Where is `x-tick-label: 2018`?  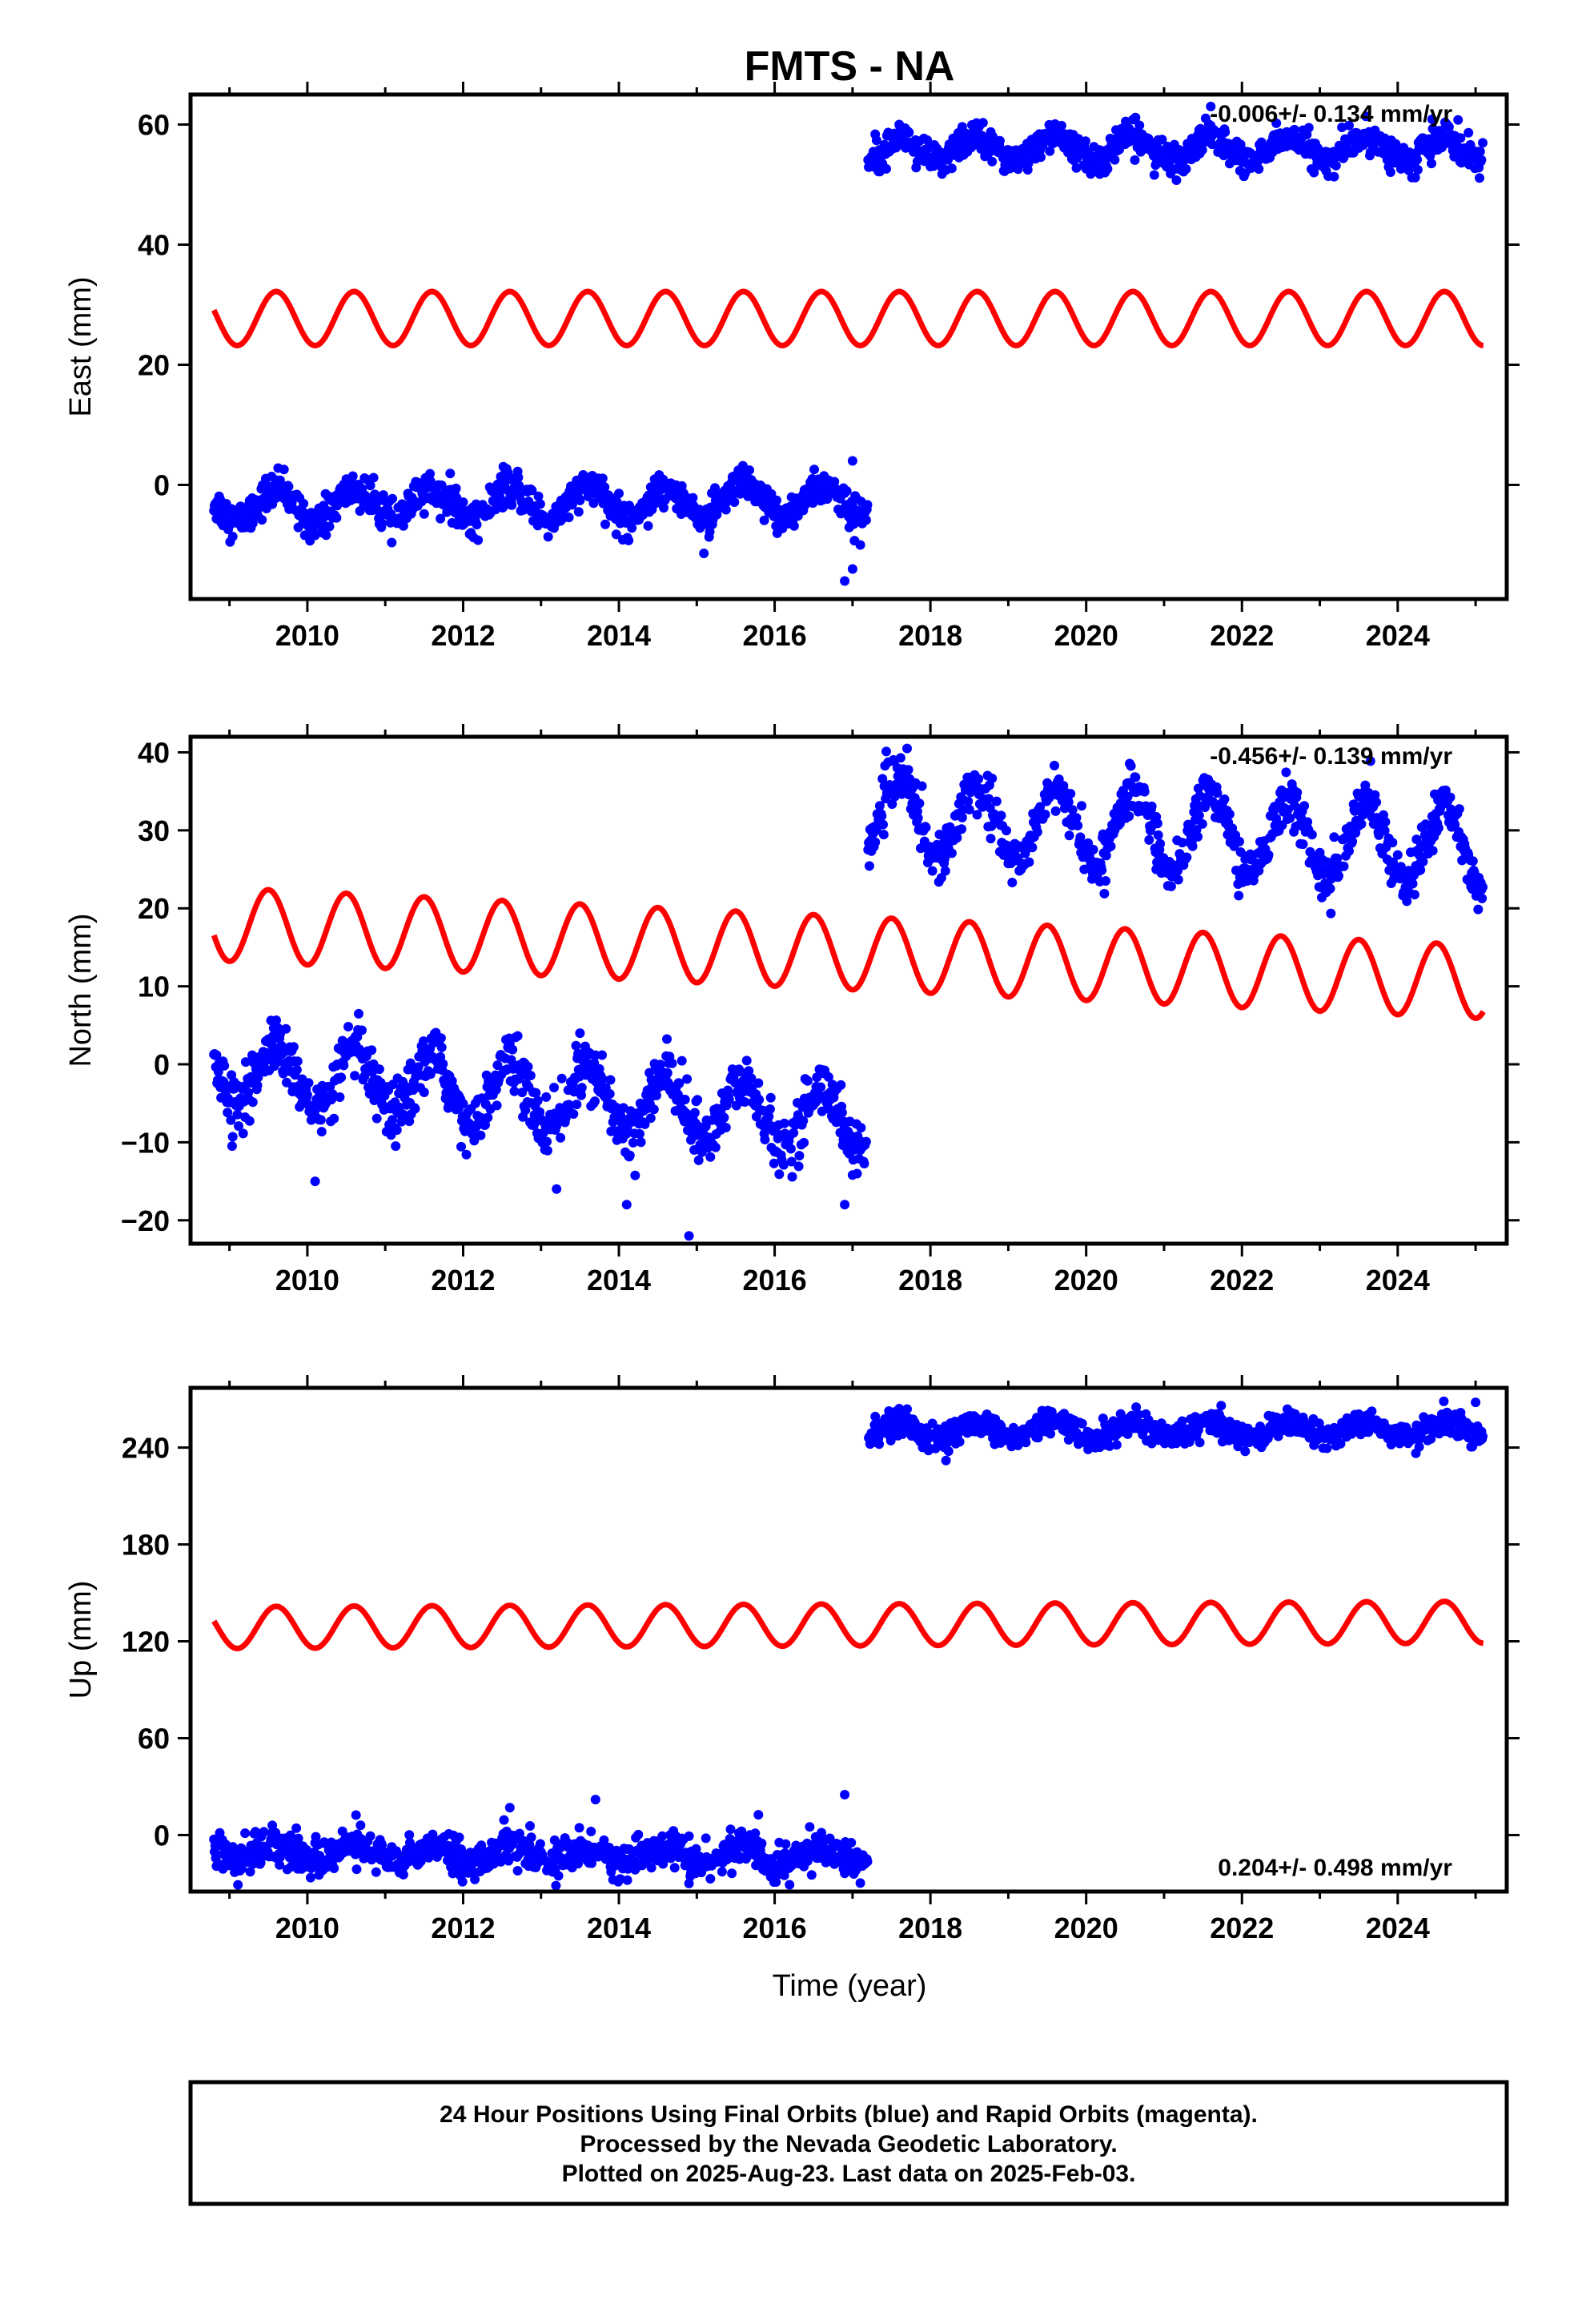 x-tick-label: 2018 is located at coordinates (930, 635).